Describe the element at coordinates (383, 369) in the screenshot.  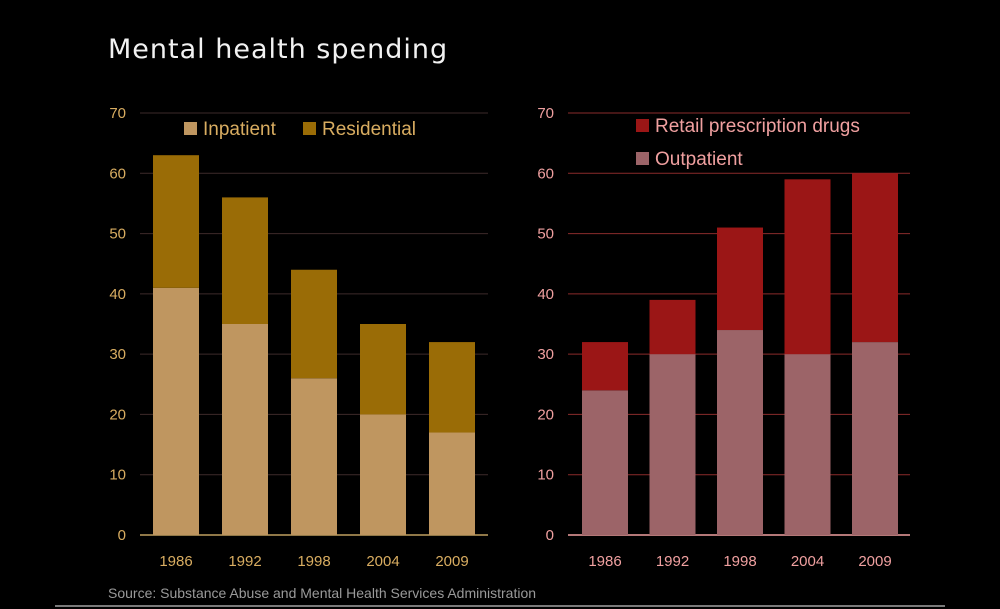
I see `bar-residential-2004` at that location.